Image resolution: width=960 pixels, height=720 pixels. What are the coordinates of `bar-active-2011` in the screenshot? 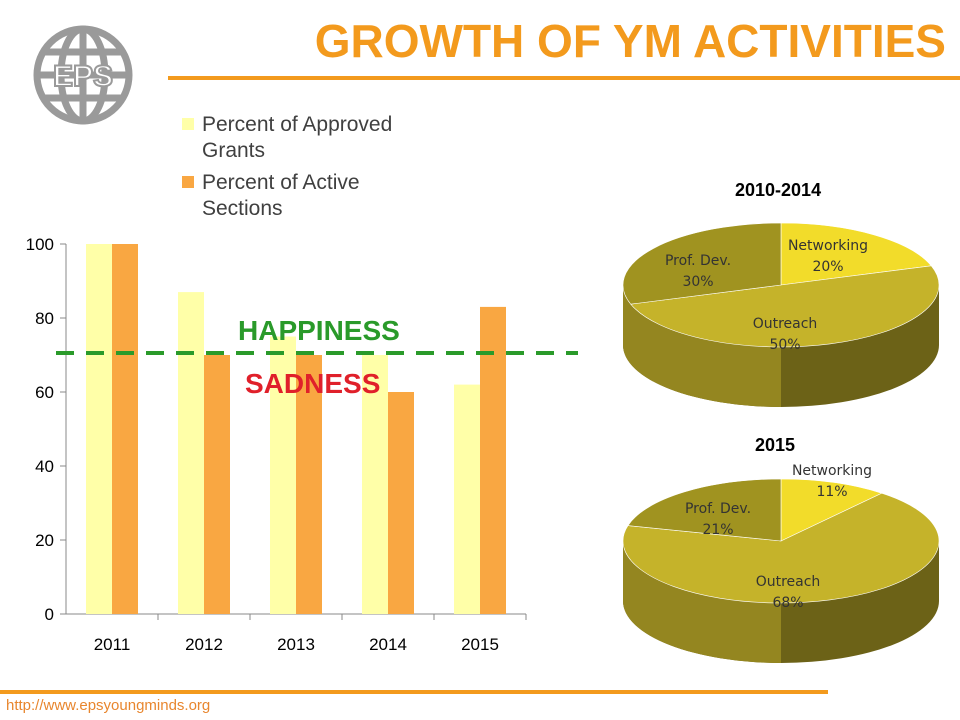 It's located at (125, 429).